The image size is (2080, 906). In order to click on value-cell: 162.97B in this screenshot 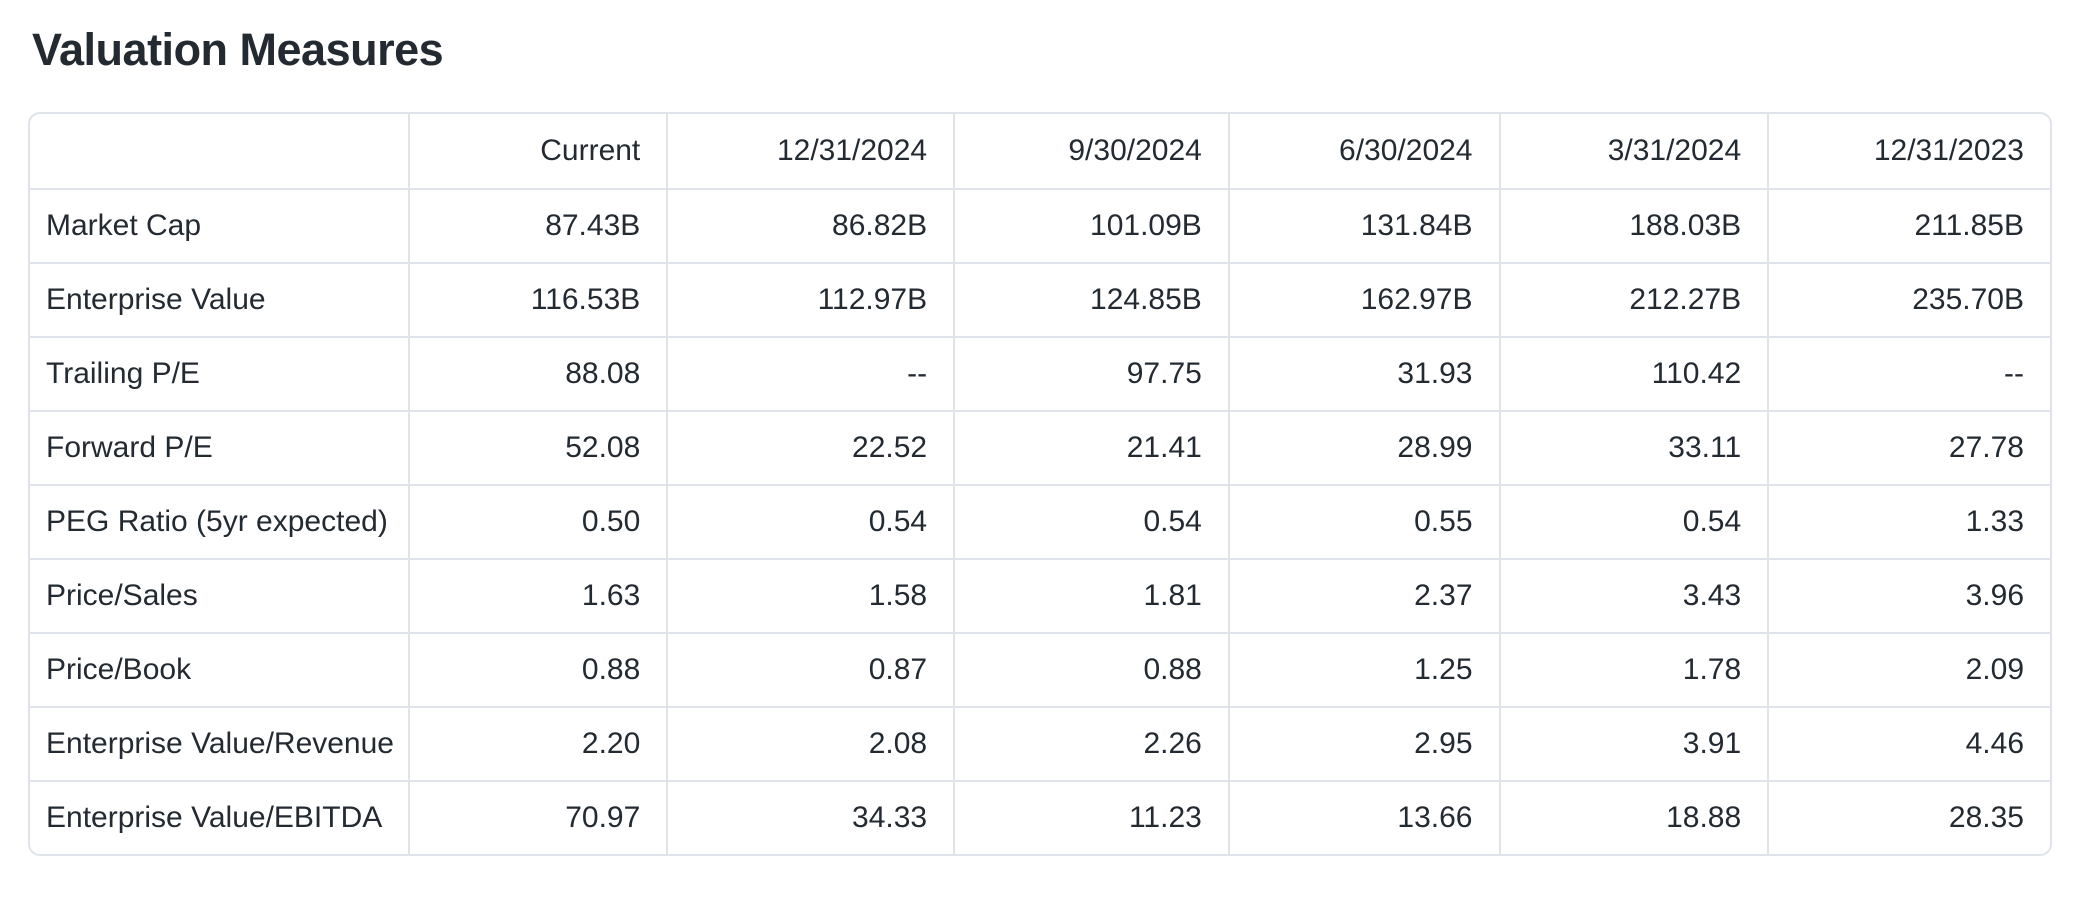, I will do `click(1363, 299)`.